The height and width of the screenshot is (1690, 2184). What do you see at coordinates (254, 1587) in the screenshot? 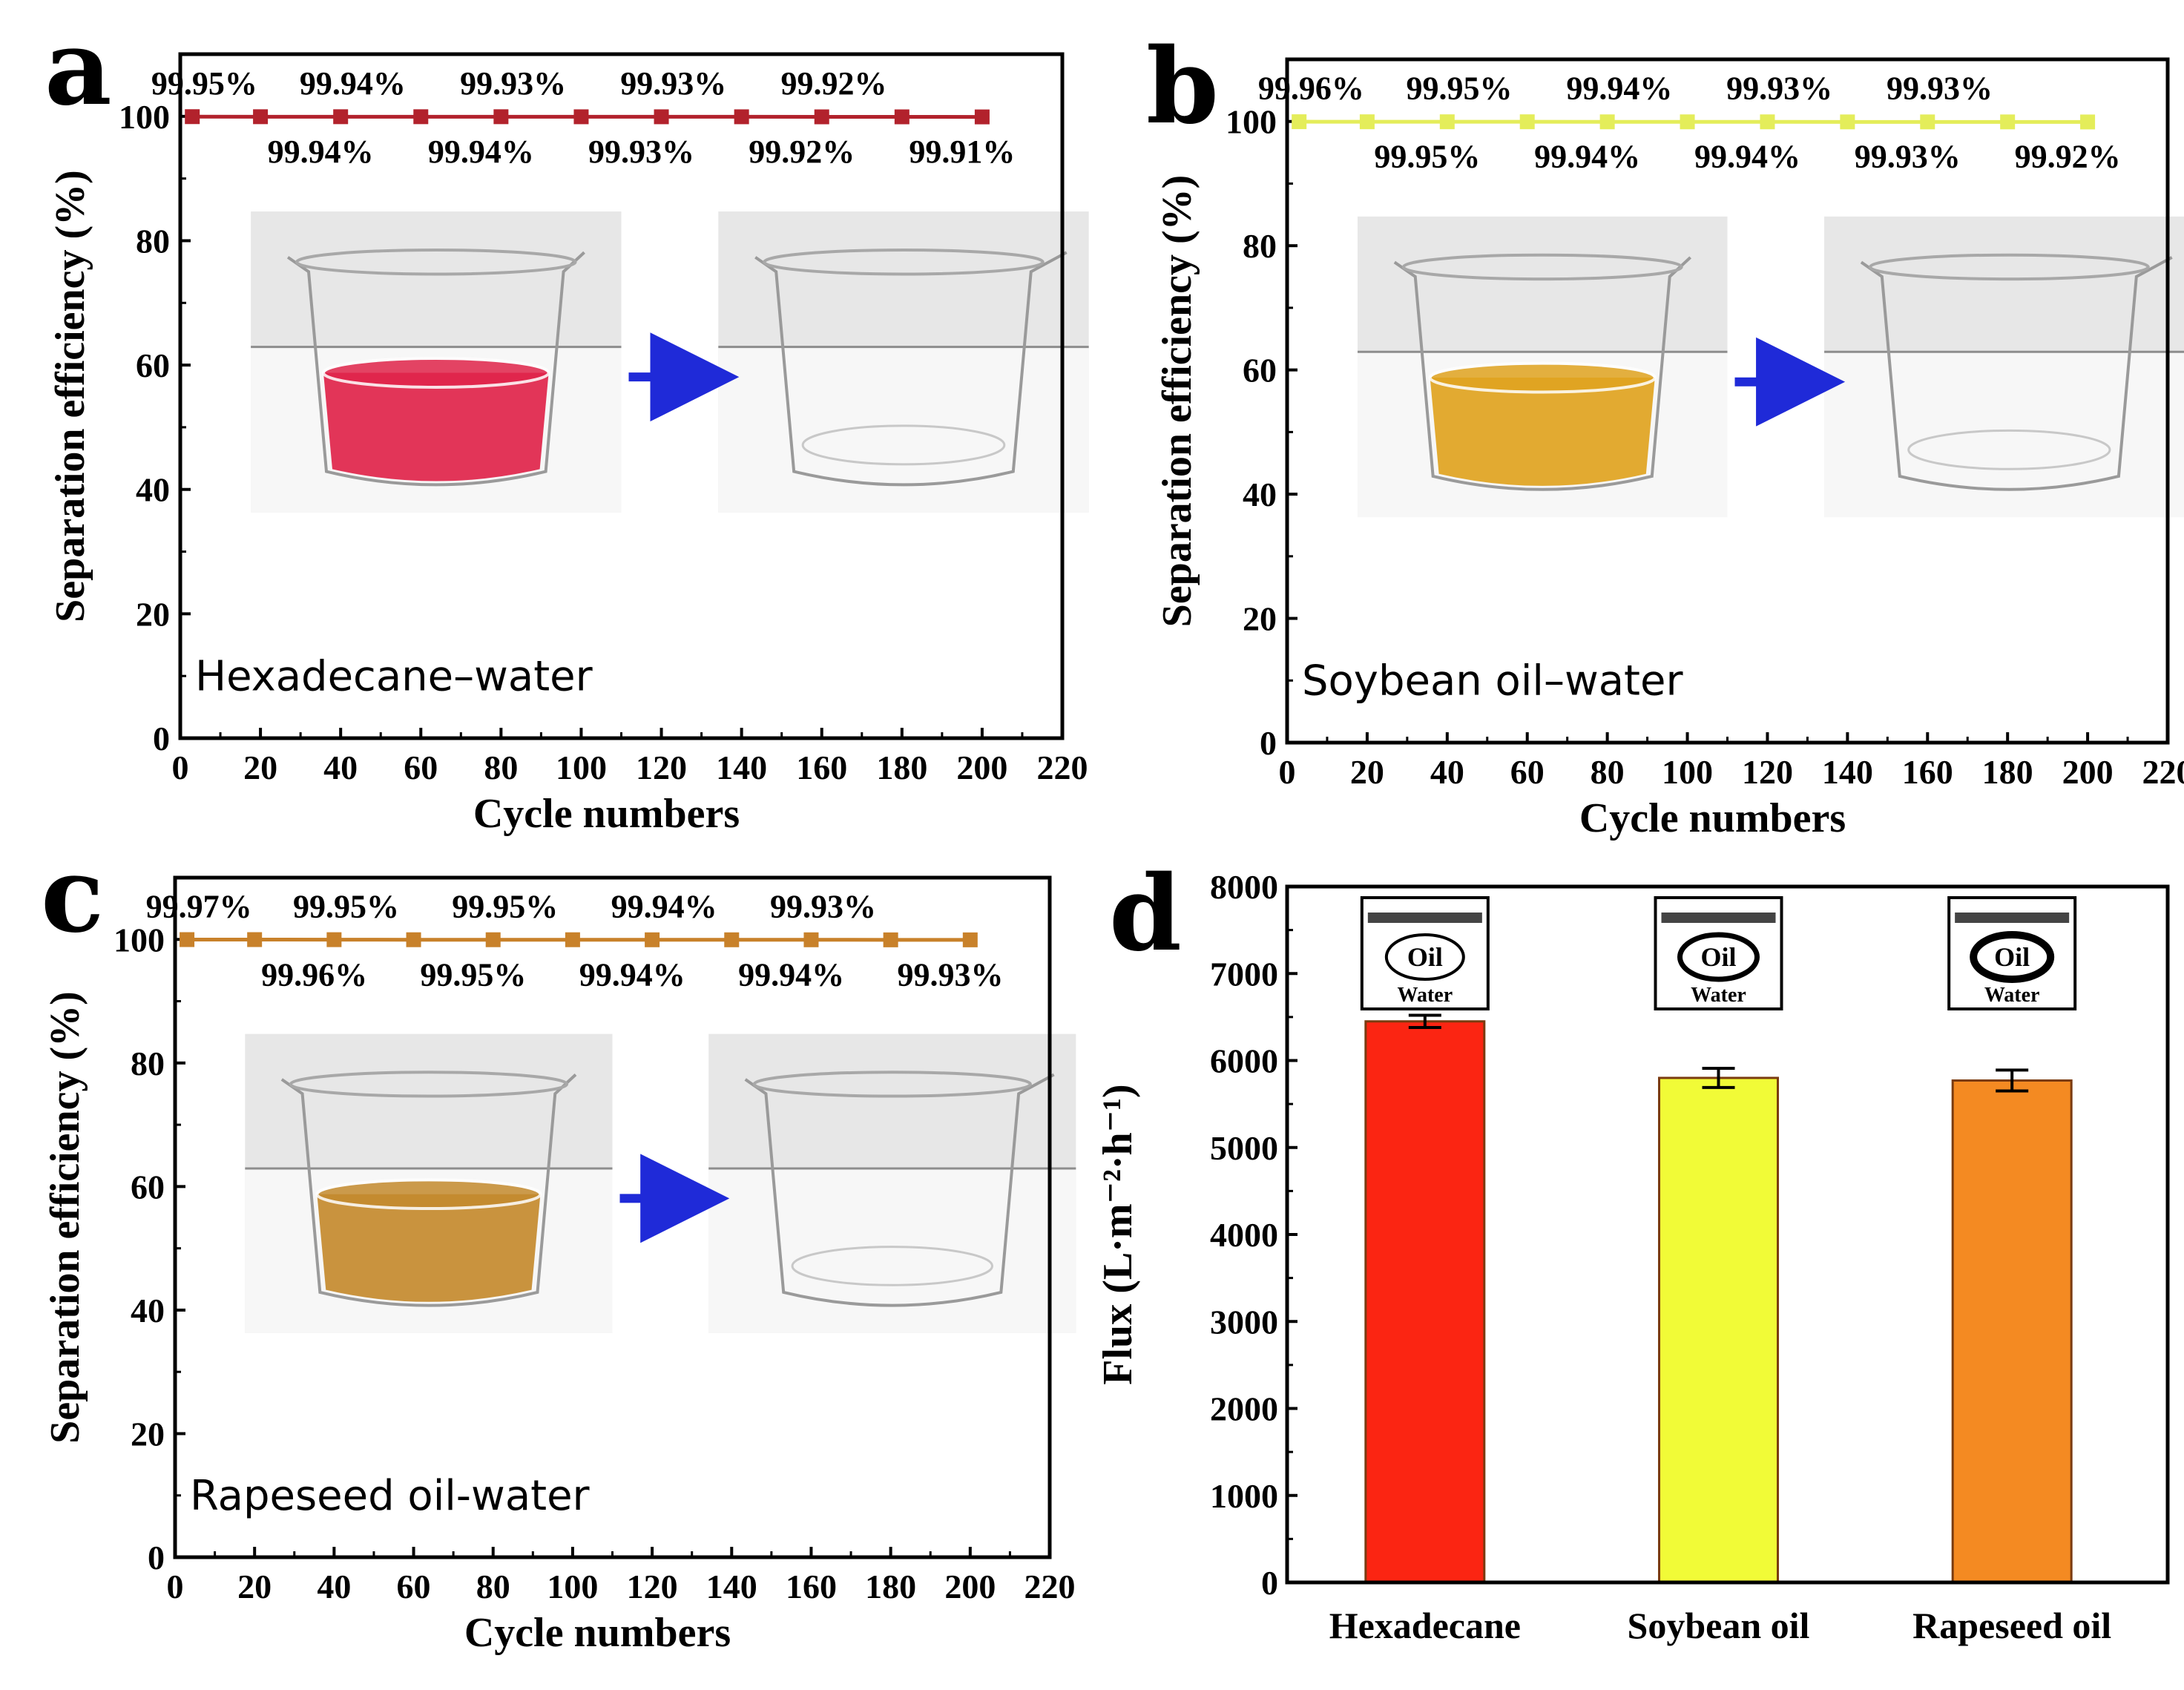
I see `x-tick-label: 20` at bounding box center [254, 1587].